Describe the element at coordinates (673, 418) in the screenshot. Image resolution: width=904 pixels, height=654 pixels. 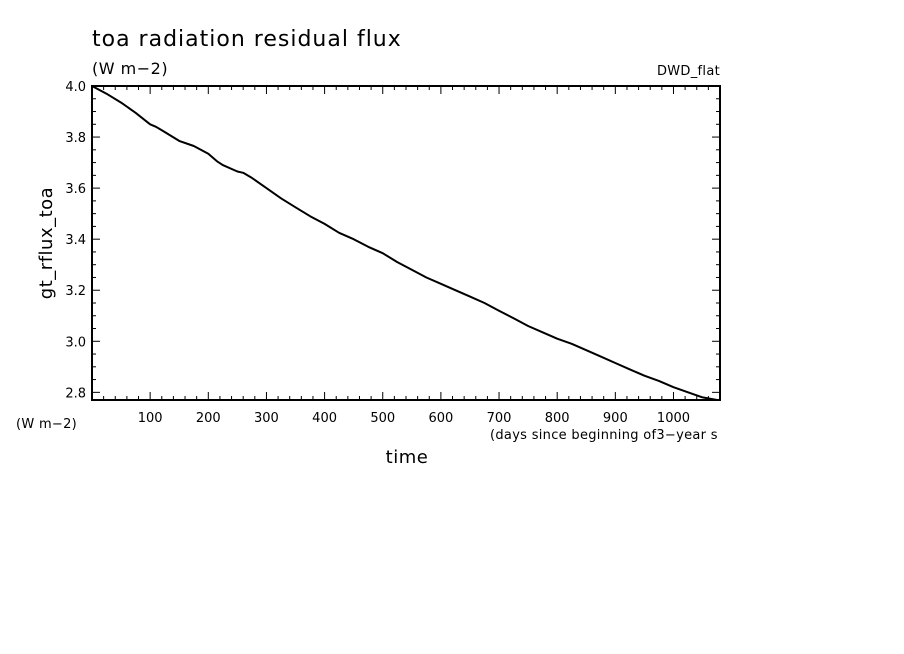
I see `x-tick-label: 1000` at that location.